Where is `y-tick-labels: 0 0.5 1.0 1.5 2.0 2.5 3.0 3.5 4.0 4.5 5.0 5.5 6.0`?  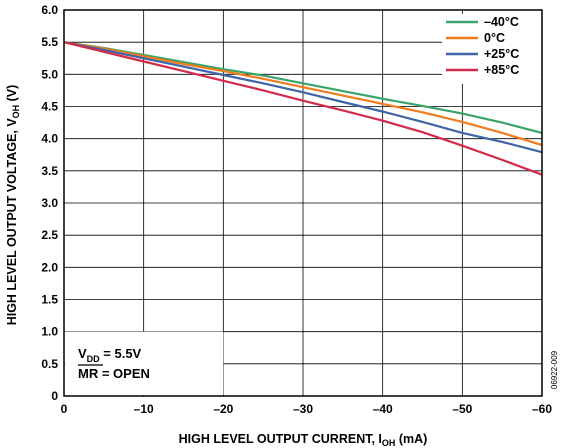 y-tick-labels: 0 0.5 1.0 1.5 2.0 2.5 3.0 3.5 4.0 4.5 5.0 5.5 6.0 is located at coordinates (49, 203).